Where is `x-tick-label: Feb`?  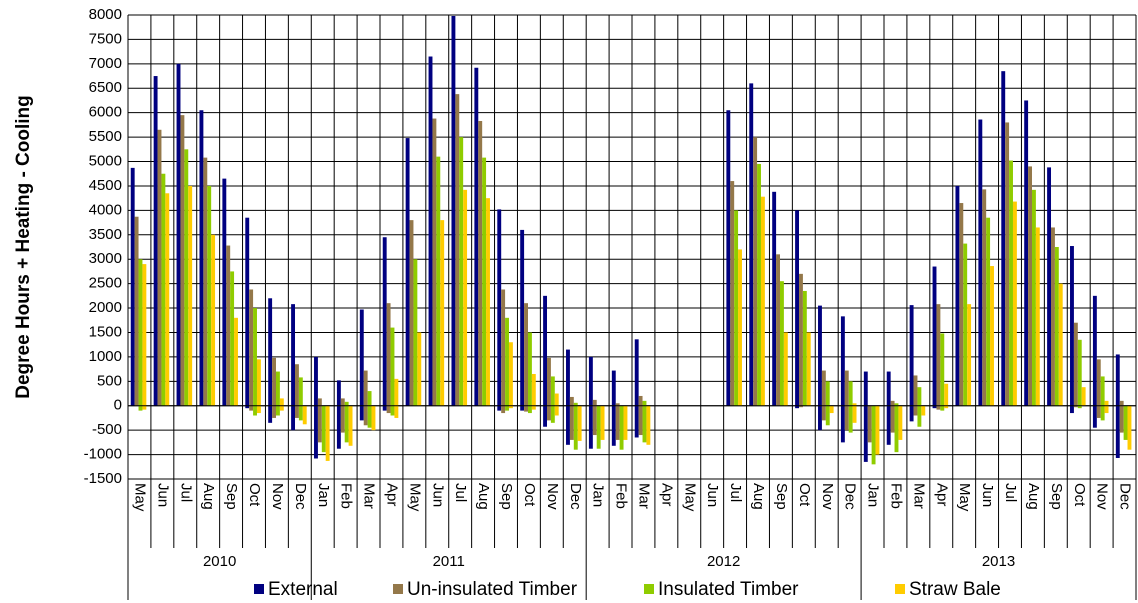
x-tick-label: Feb is located at coordinates (621, 496).